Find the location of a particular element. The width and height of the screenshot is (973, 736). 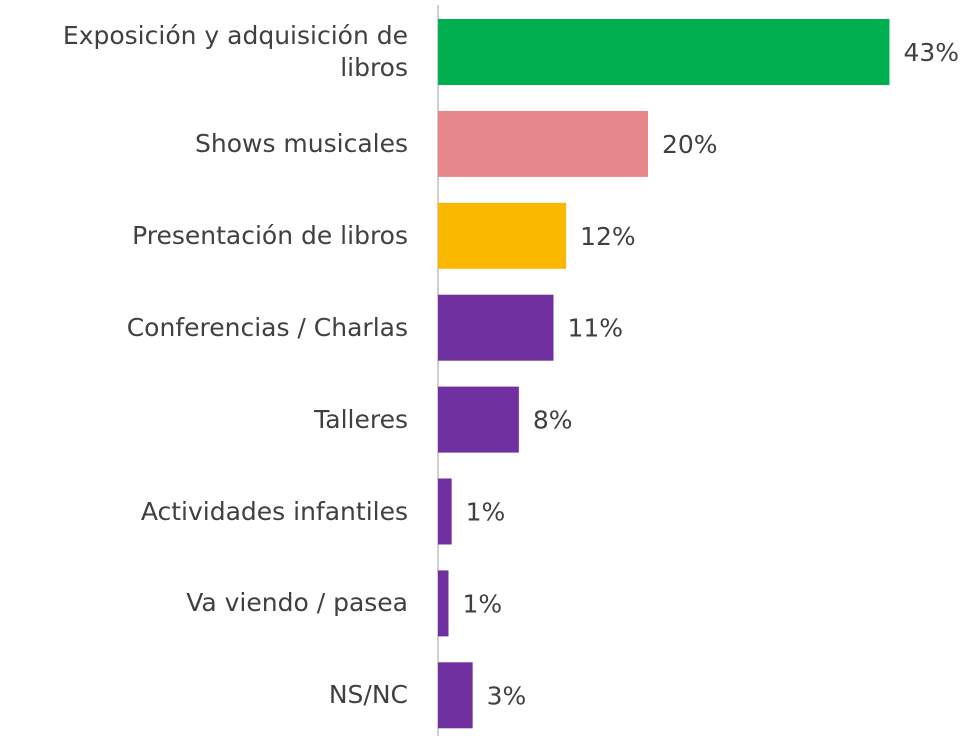

value-label: 43% is located at coordinates (932, 52).